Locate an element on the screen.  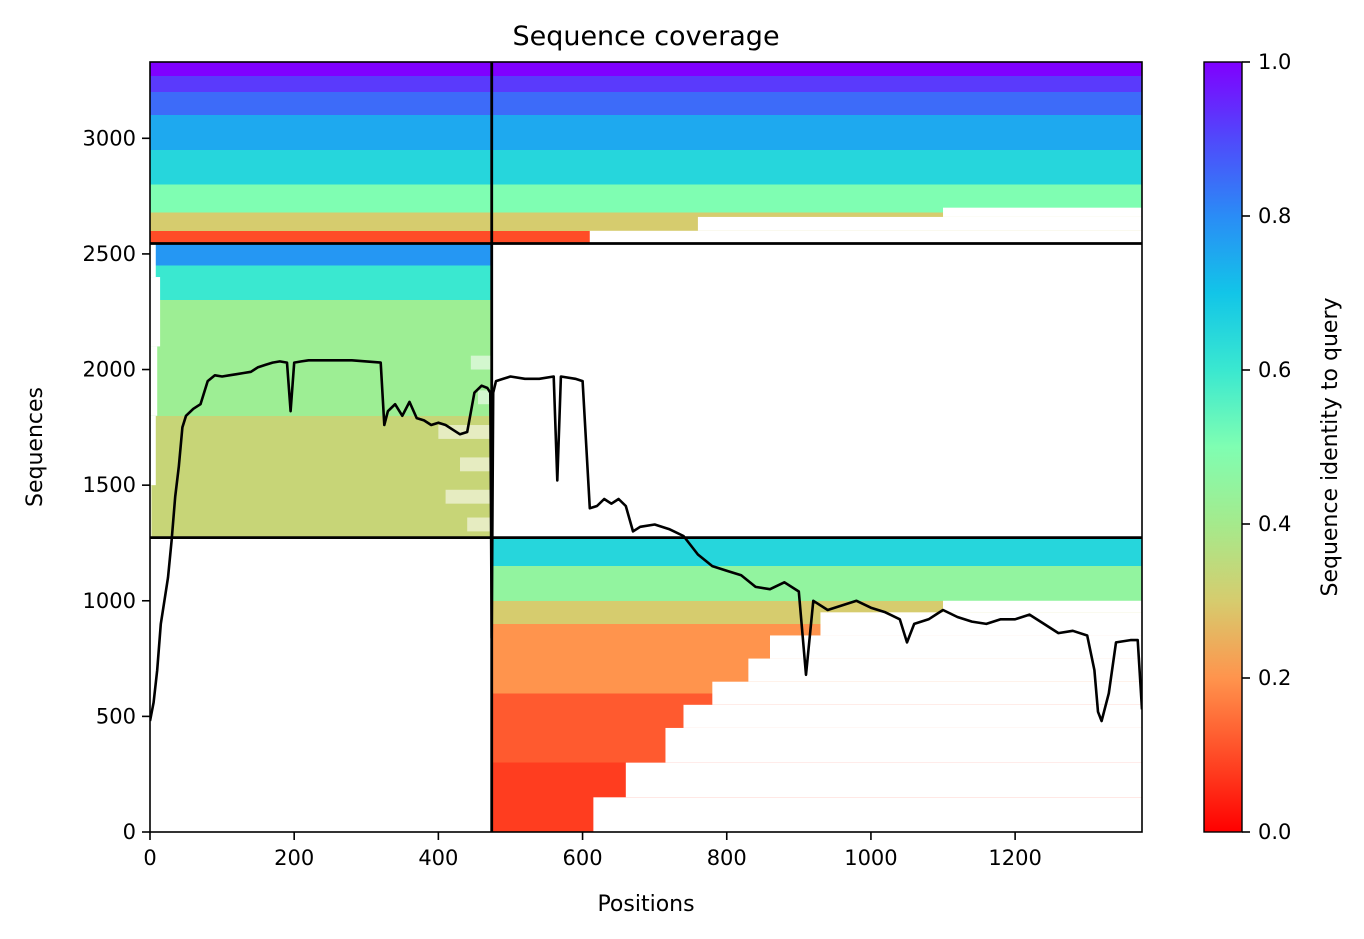
x-tick-label: 1000 is located at coordinates (870, 858).